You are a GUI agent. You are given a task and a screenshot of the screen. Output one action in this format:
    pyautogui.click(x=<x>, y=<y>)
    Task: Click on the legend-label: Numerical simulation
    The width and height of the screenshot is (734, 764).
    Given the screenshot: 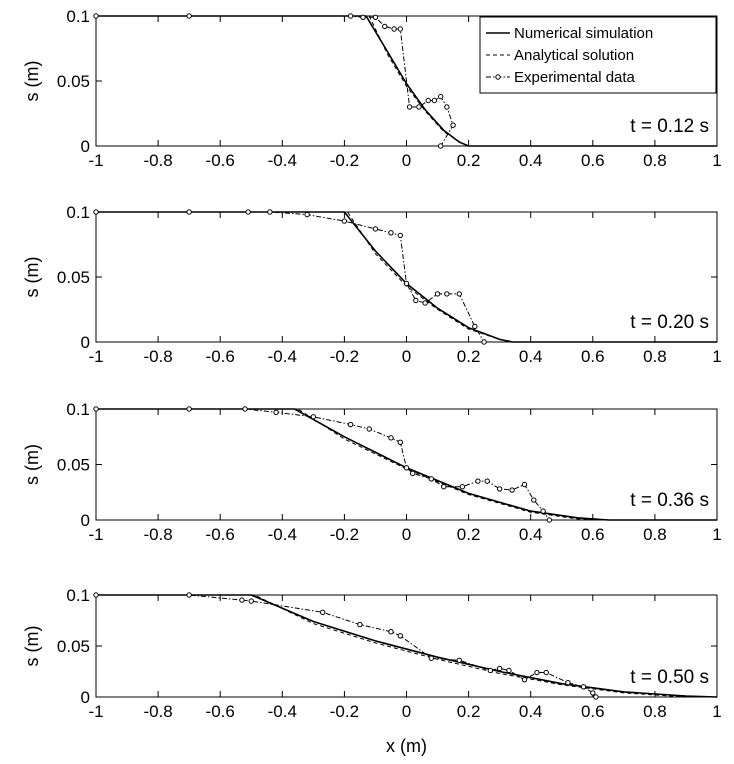 What is the action you would take?
    pyautogui.click(x=583, y=33)
    